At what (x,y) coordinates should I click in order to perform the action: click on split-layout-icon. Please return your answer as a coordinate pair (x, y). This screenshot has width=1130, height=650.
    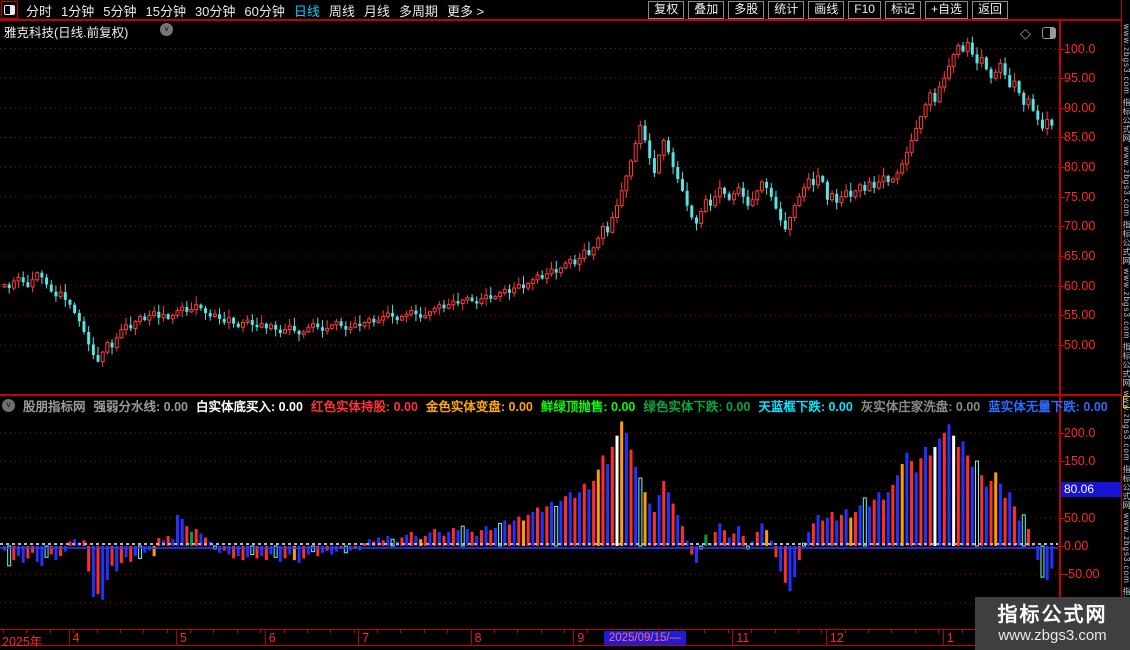
    Looking at the image, I should click on (1049, 33).